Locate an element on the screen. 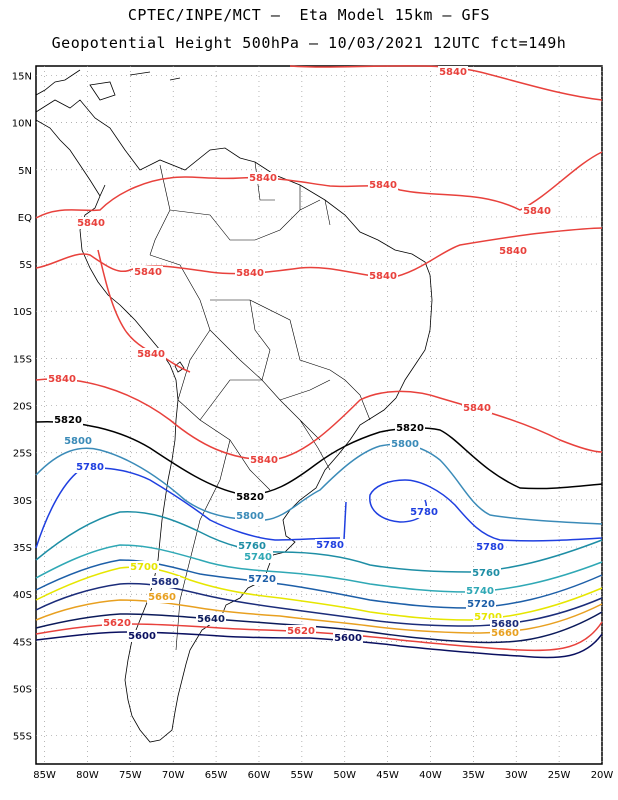 The image size is (618, 800). lon-tick-label: 85W is located at coordinates (44, 775).